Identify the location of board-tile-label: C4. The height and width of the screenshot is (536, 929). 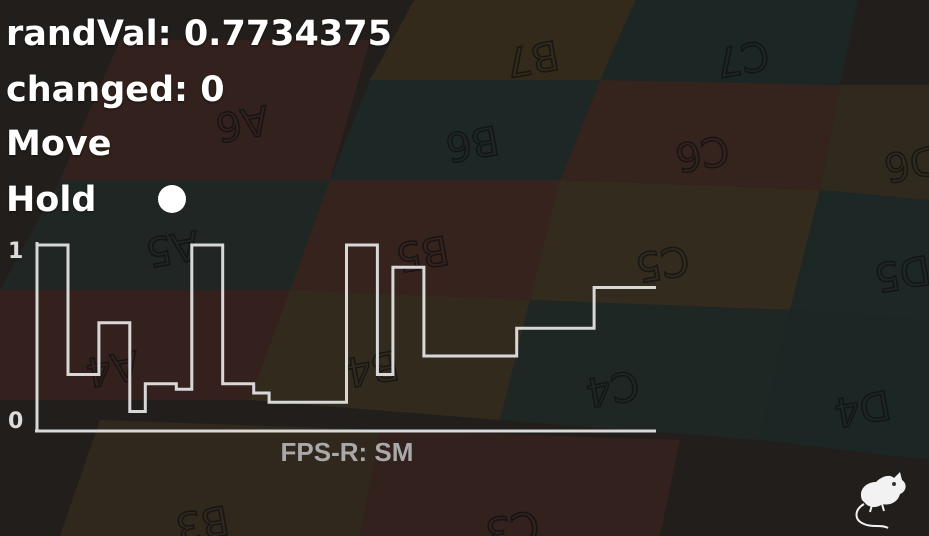
(612, 388).